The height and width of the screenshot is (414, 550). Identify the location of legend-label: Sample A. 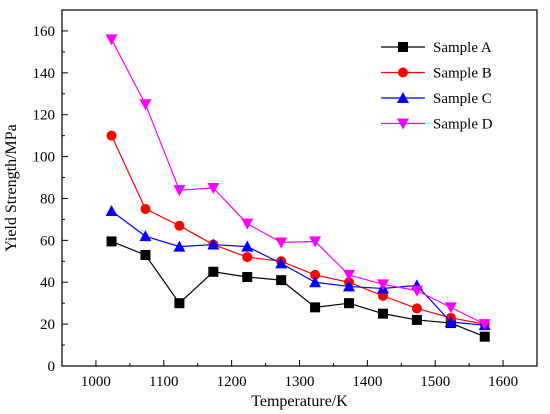
(462, 48).